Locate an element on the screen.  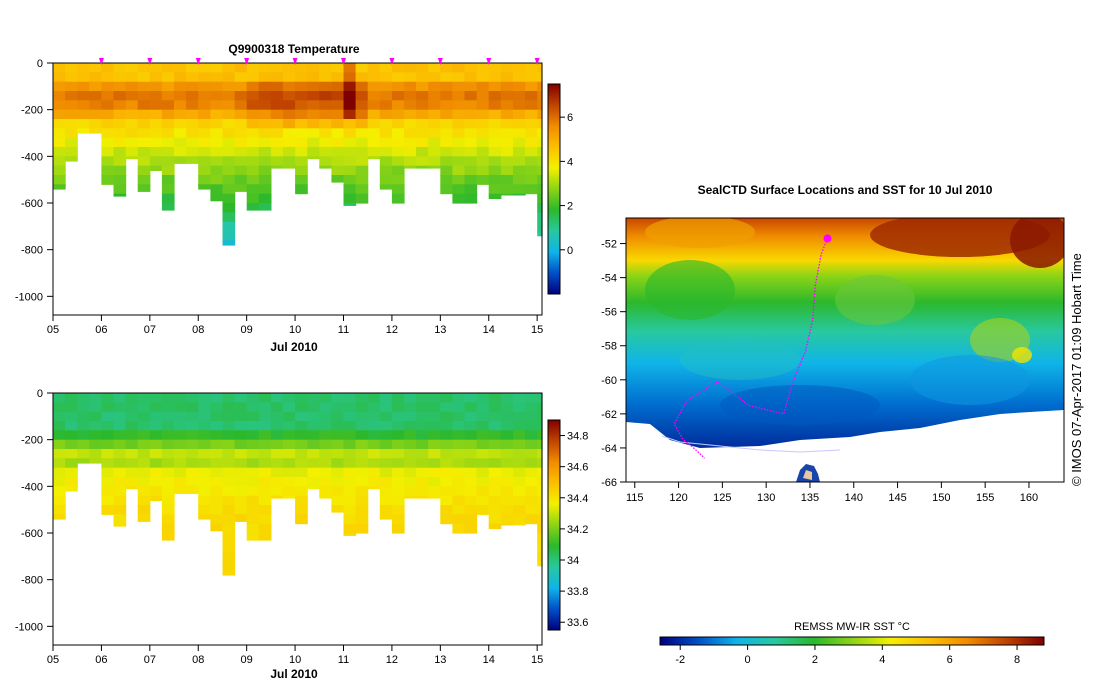
salinity-section is located at coordinates (298, 484).